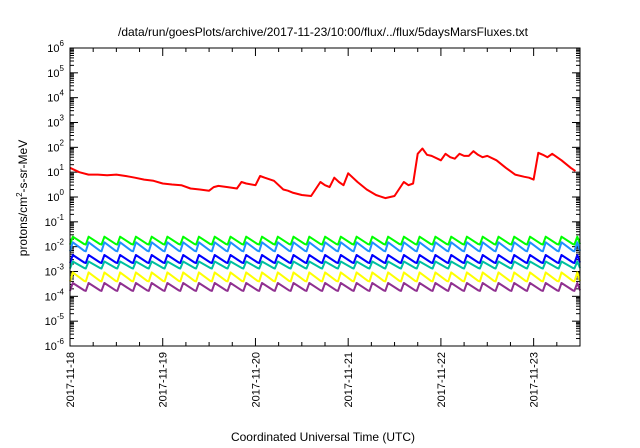 The height and width of the screenshot is (448, 640). I want to click on svg-text: protons/cm2-s-sr-MeV, so click(22, 198).